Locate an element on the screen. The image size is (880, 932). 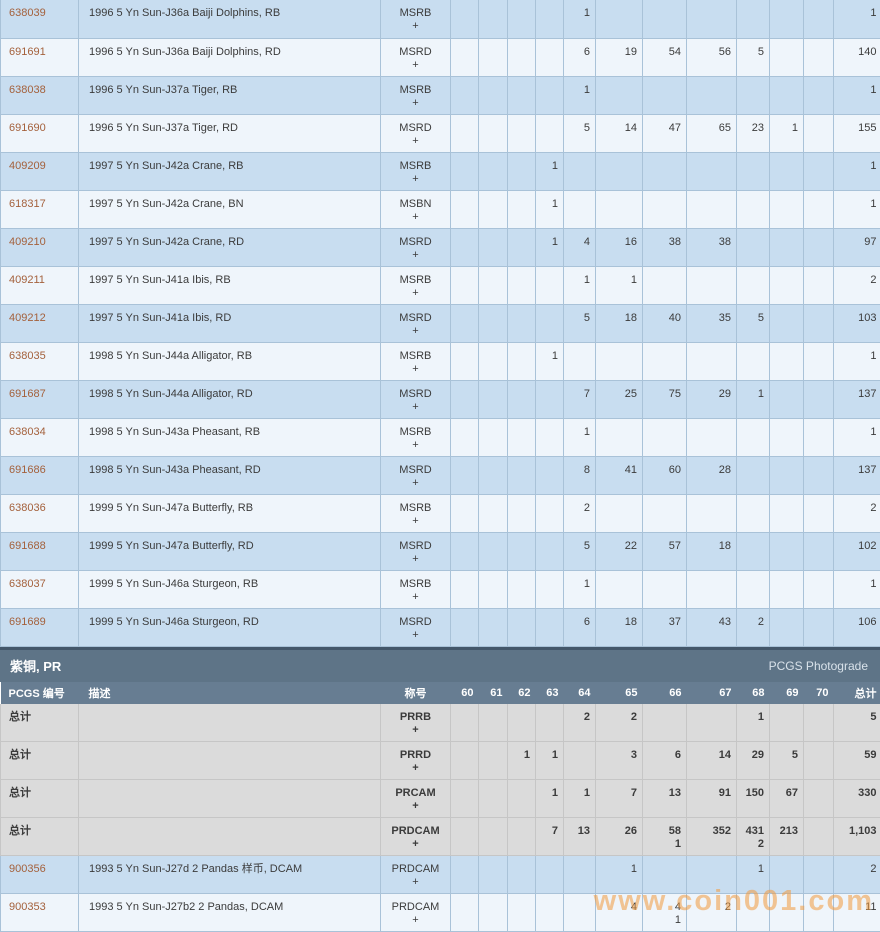
pcgs-number-link: 409209 is located at coordinates (27, 166).